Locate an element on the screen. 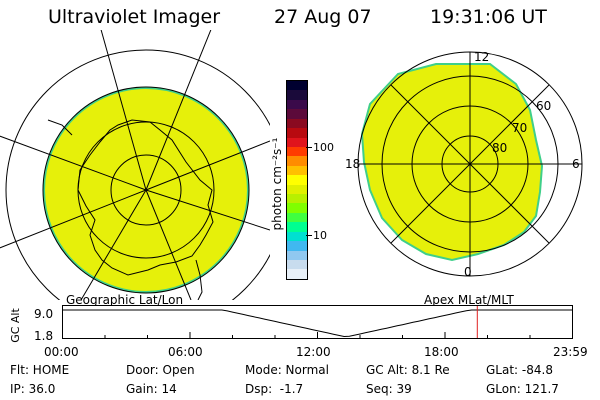 The height and width of the screenshot is (400, 600). status-dsp: Dsp: -1.7 is located at coordinates (274, 389).